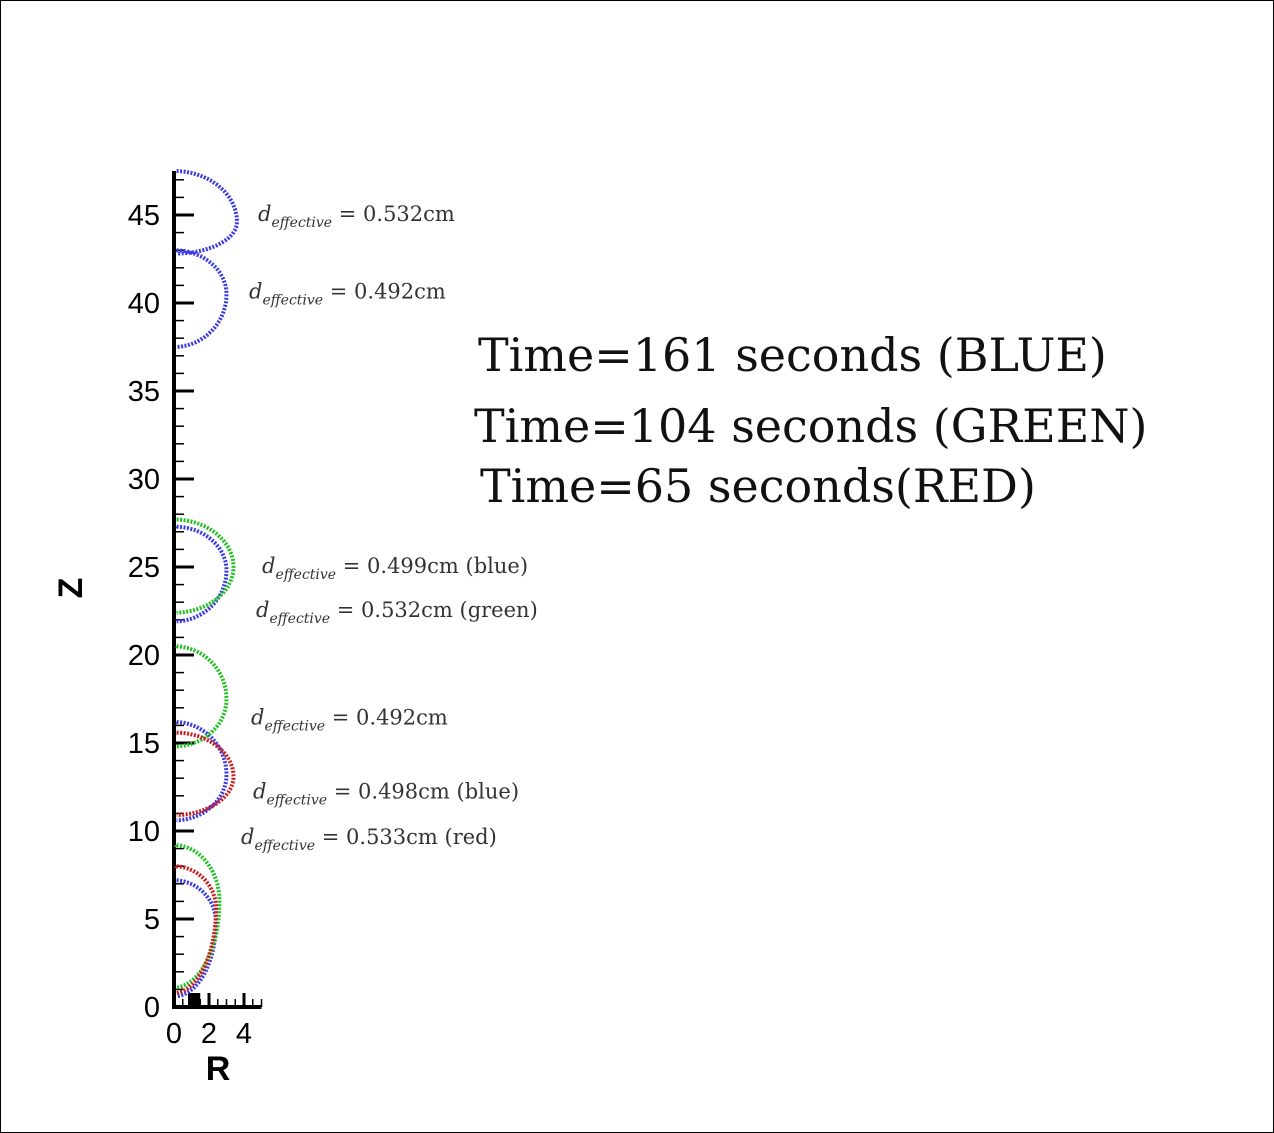  Describe the element at coordinates (152, 1008) in the screenshot. I see `y-tick-label: 0` at that location.